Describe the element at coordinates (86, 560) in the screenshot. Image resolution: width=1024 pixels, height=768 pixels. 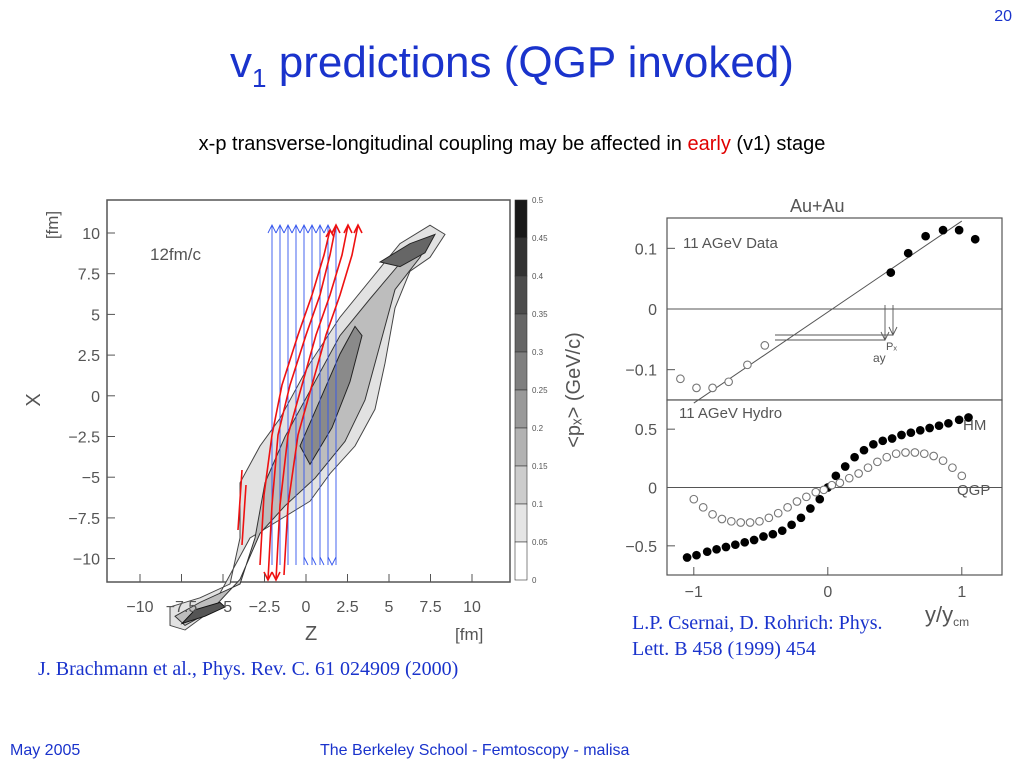
I see `y-tick-label: −10` at that location.